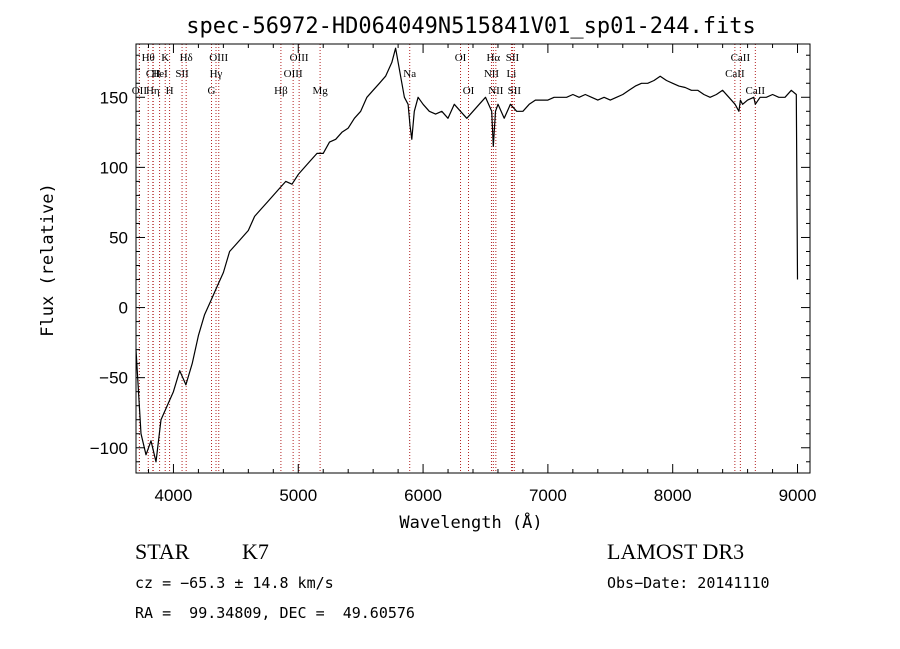  I want to click on y-tick-label: 0, so click(123, 308).